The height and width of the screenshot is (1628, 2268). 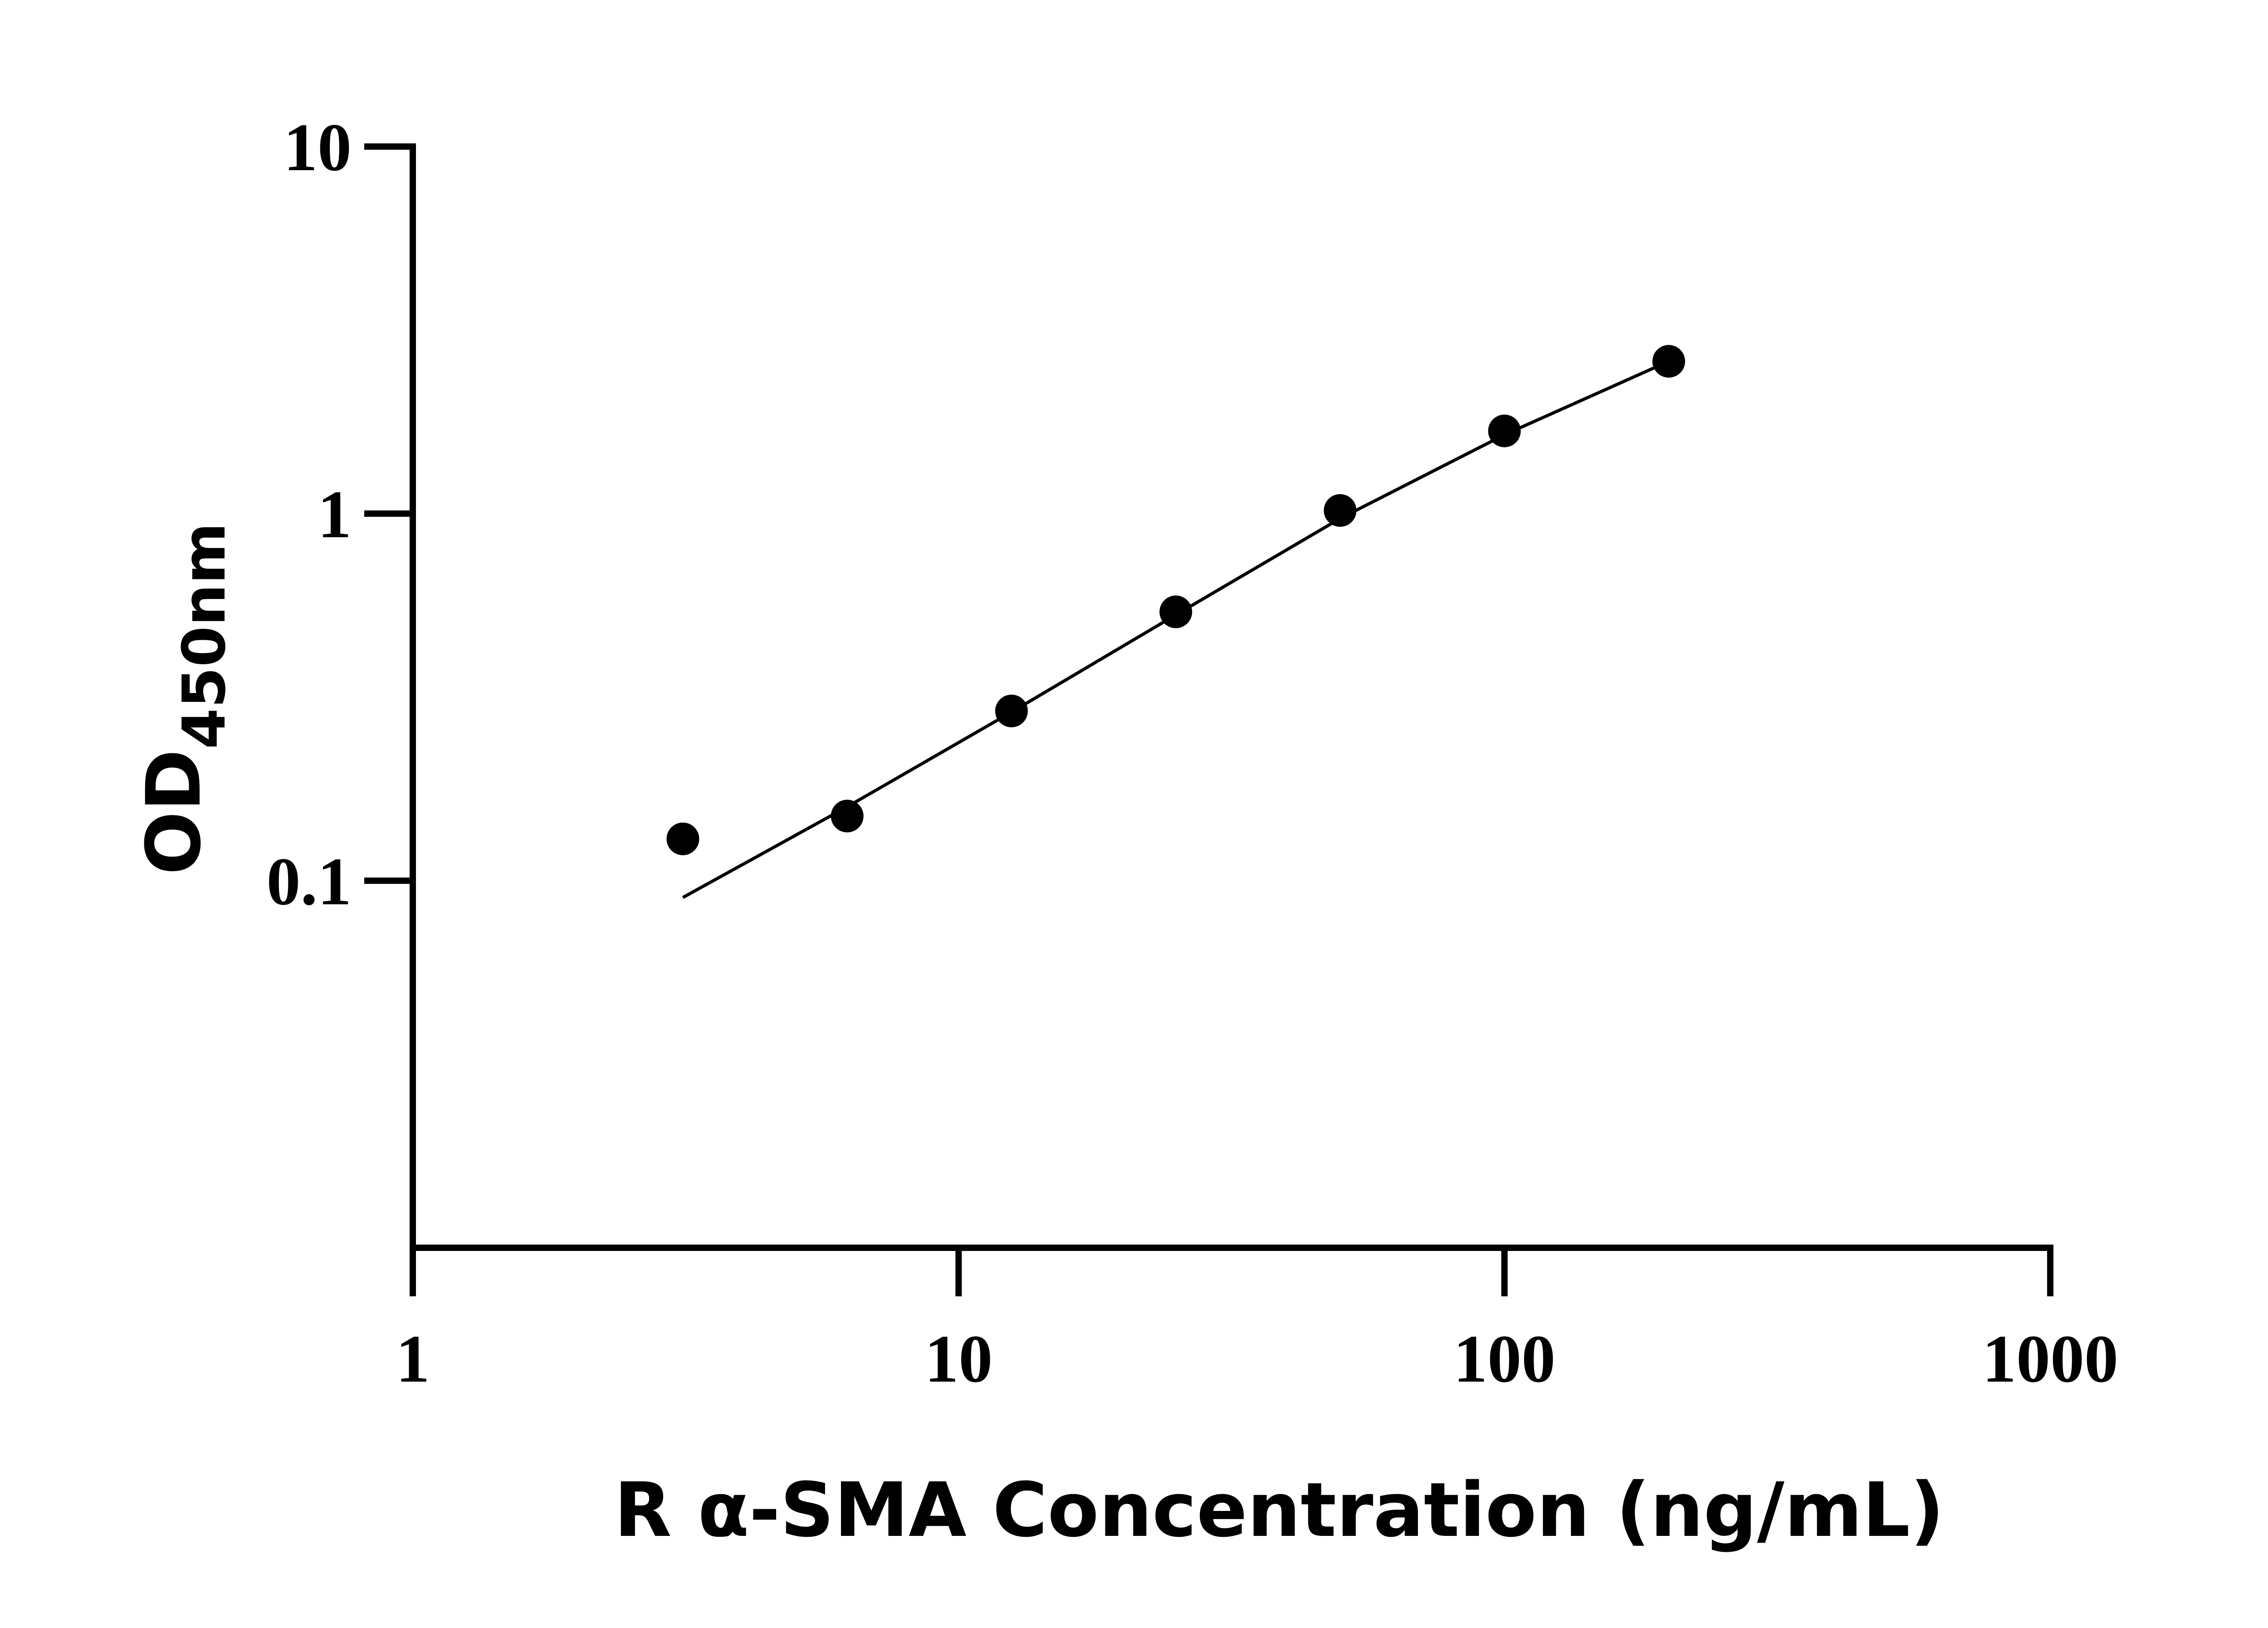 I want to click on y-tick-label: 1, so click(x=335, y=514).